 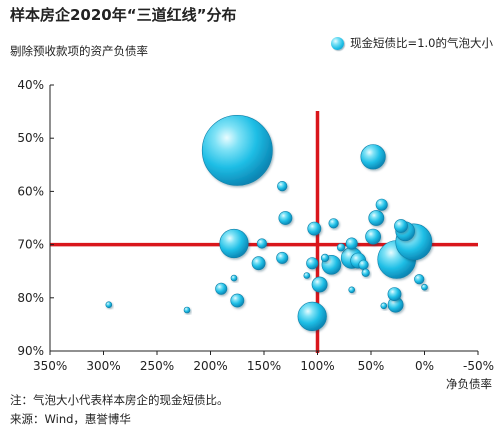 I want to click on y-tick-label: 60%, so click(x=30, y=191).